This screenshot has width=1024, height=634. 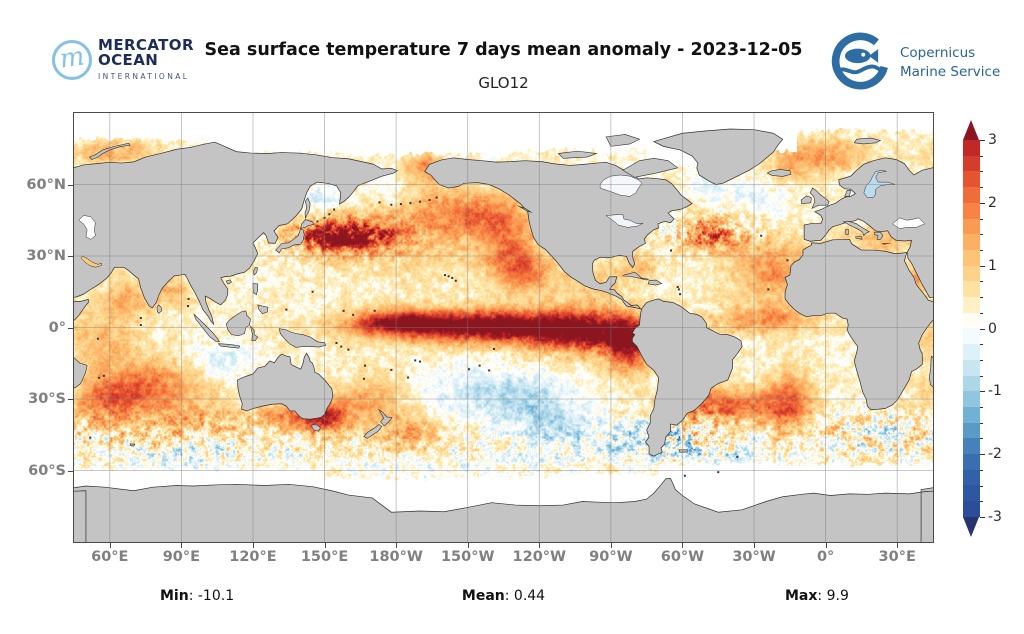 I want to click on ocean-word: OCEAN, so click(x=128, y=60).